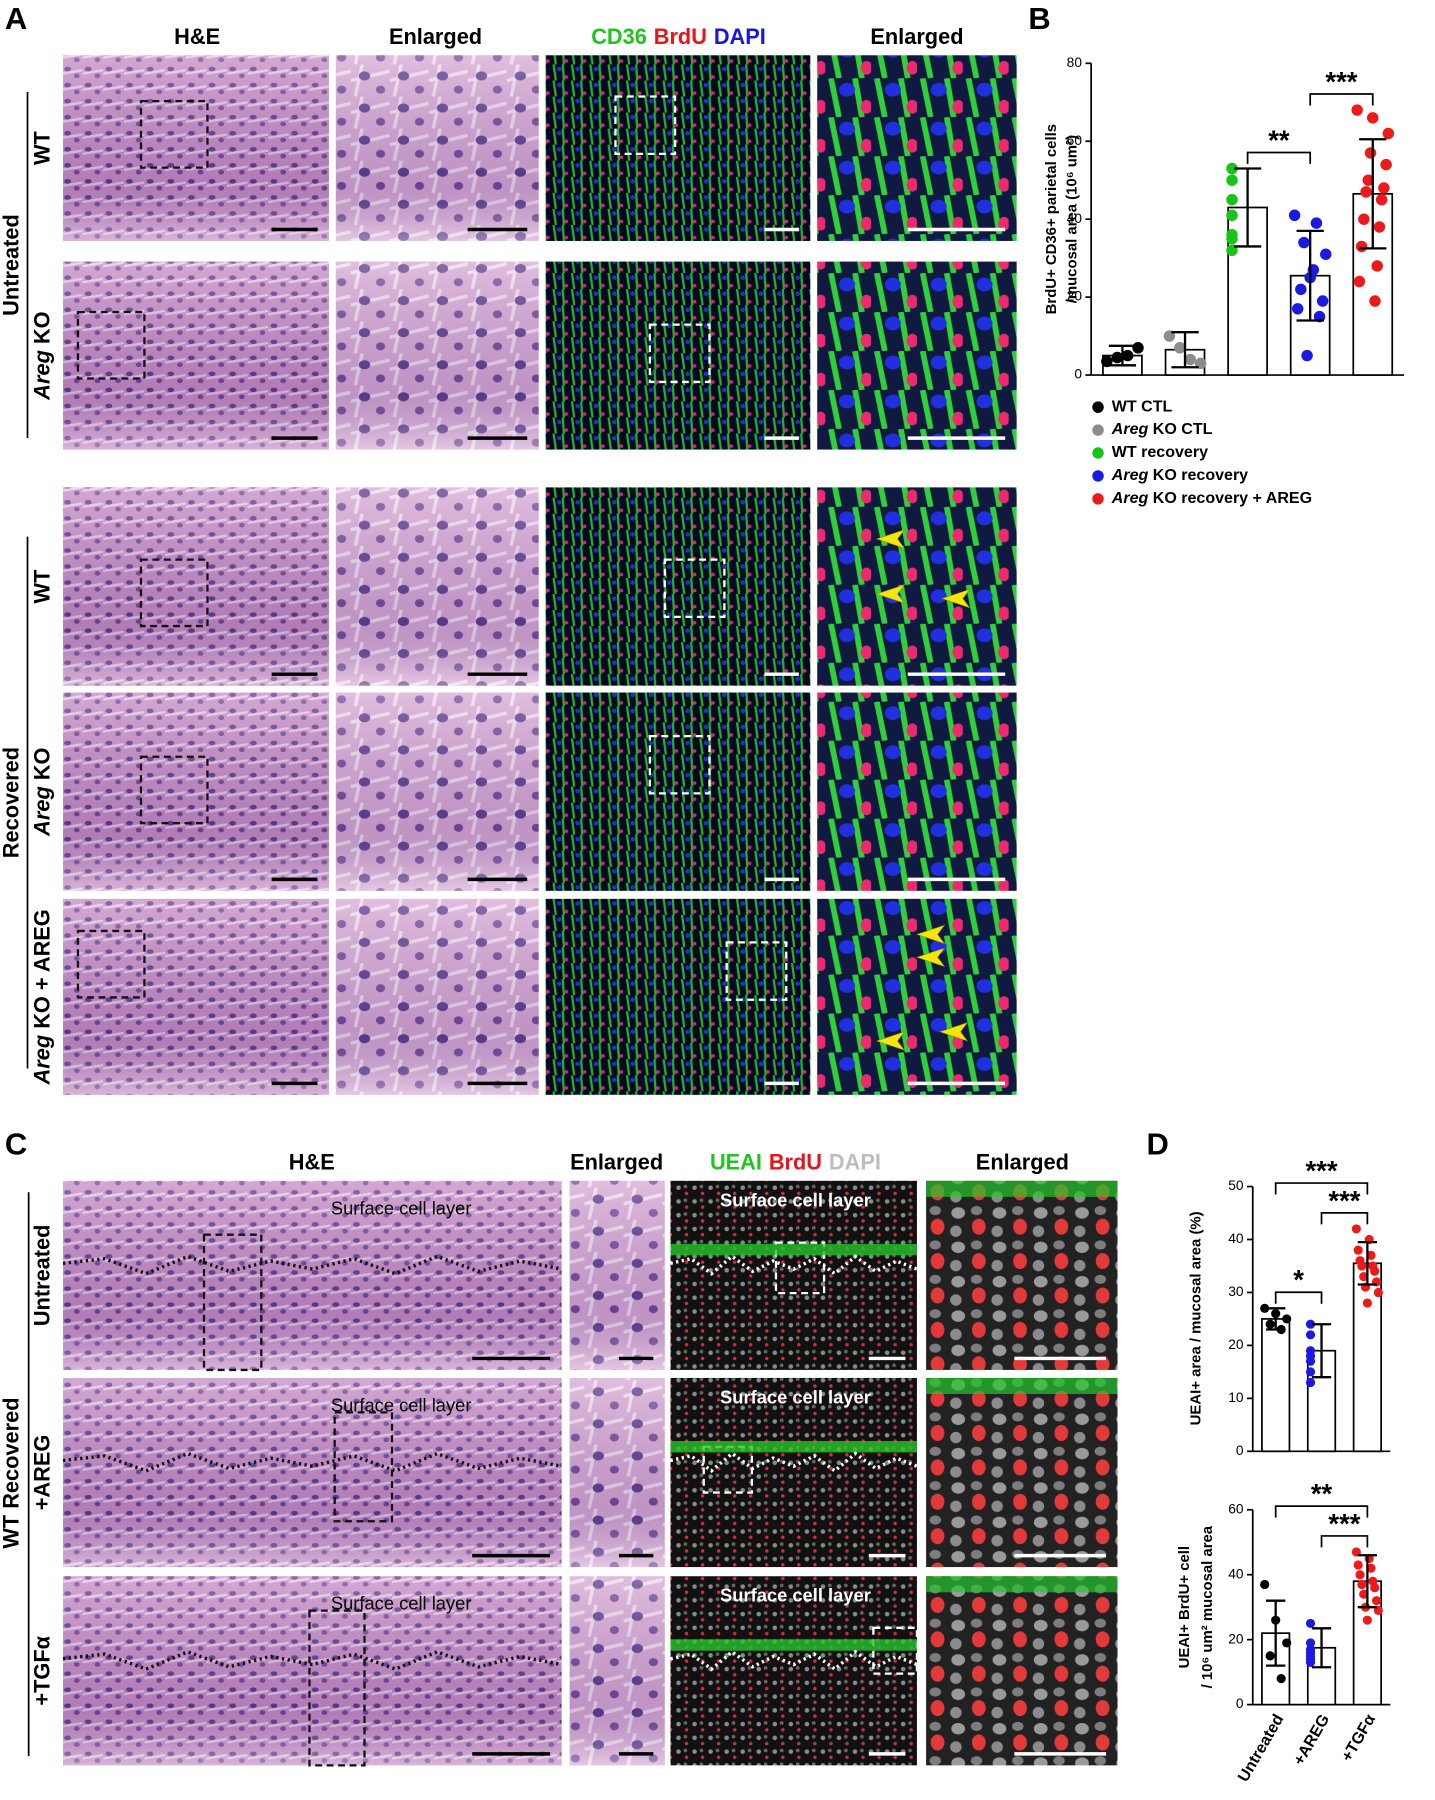  What do you see at coordinates (11, 265) in the screenshot?
I see `group-label: Untreated` at bounding box center [11, 265].